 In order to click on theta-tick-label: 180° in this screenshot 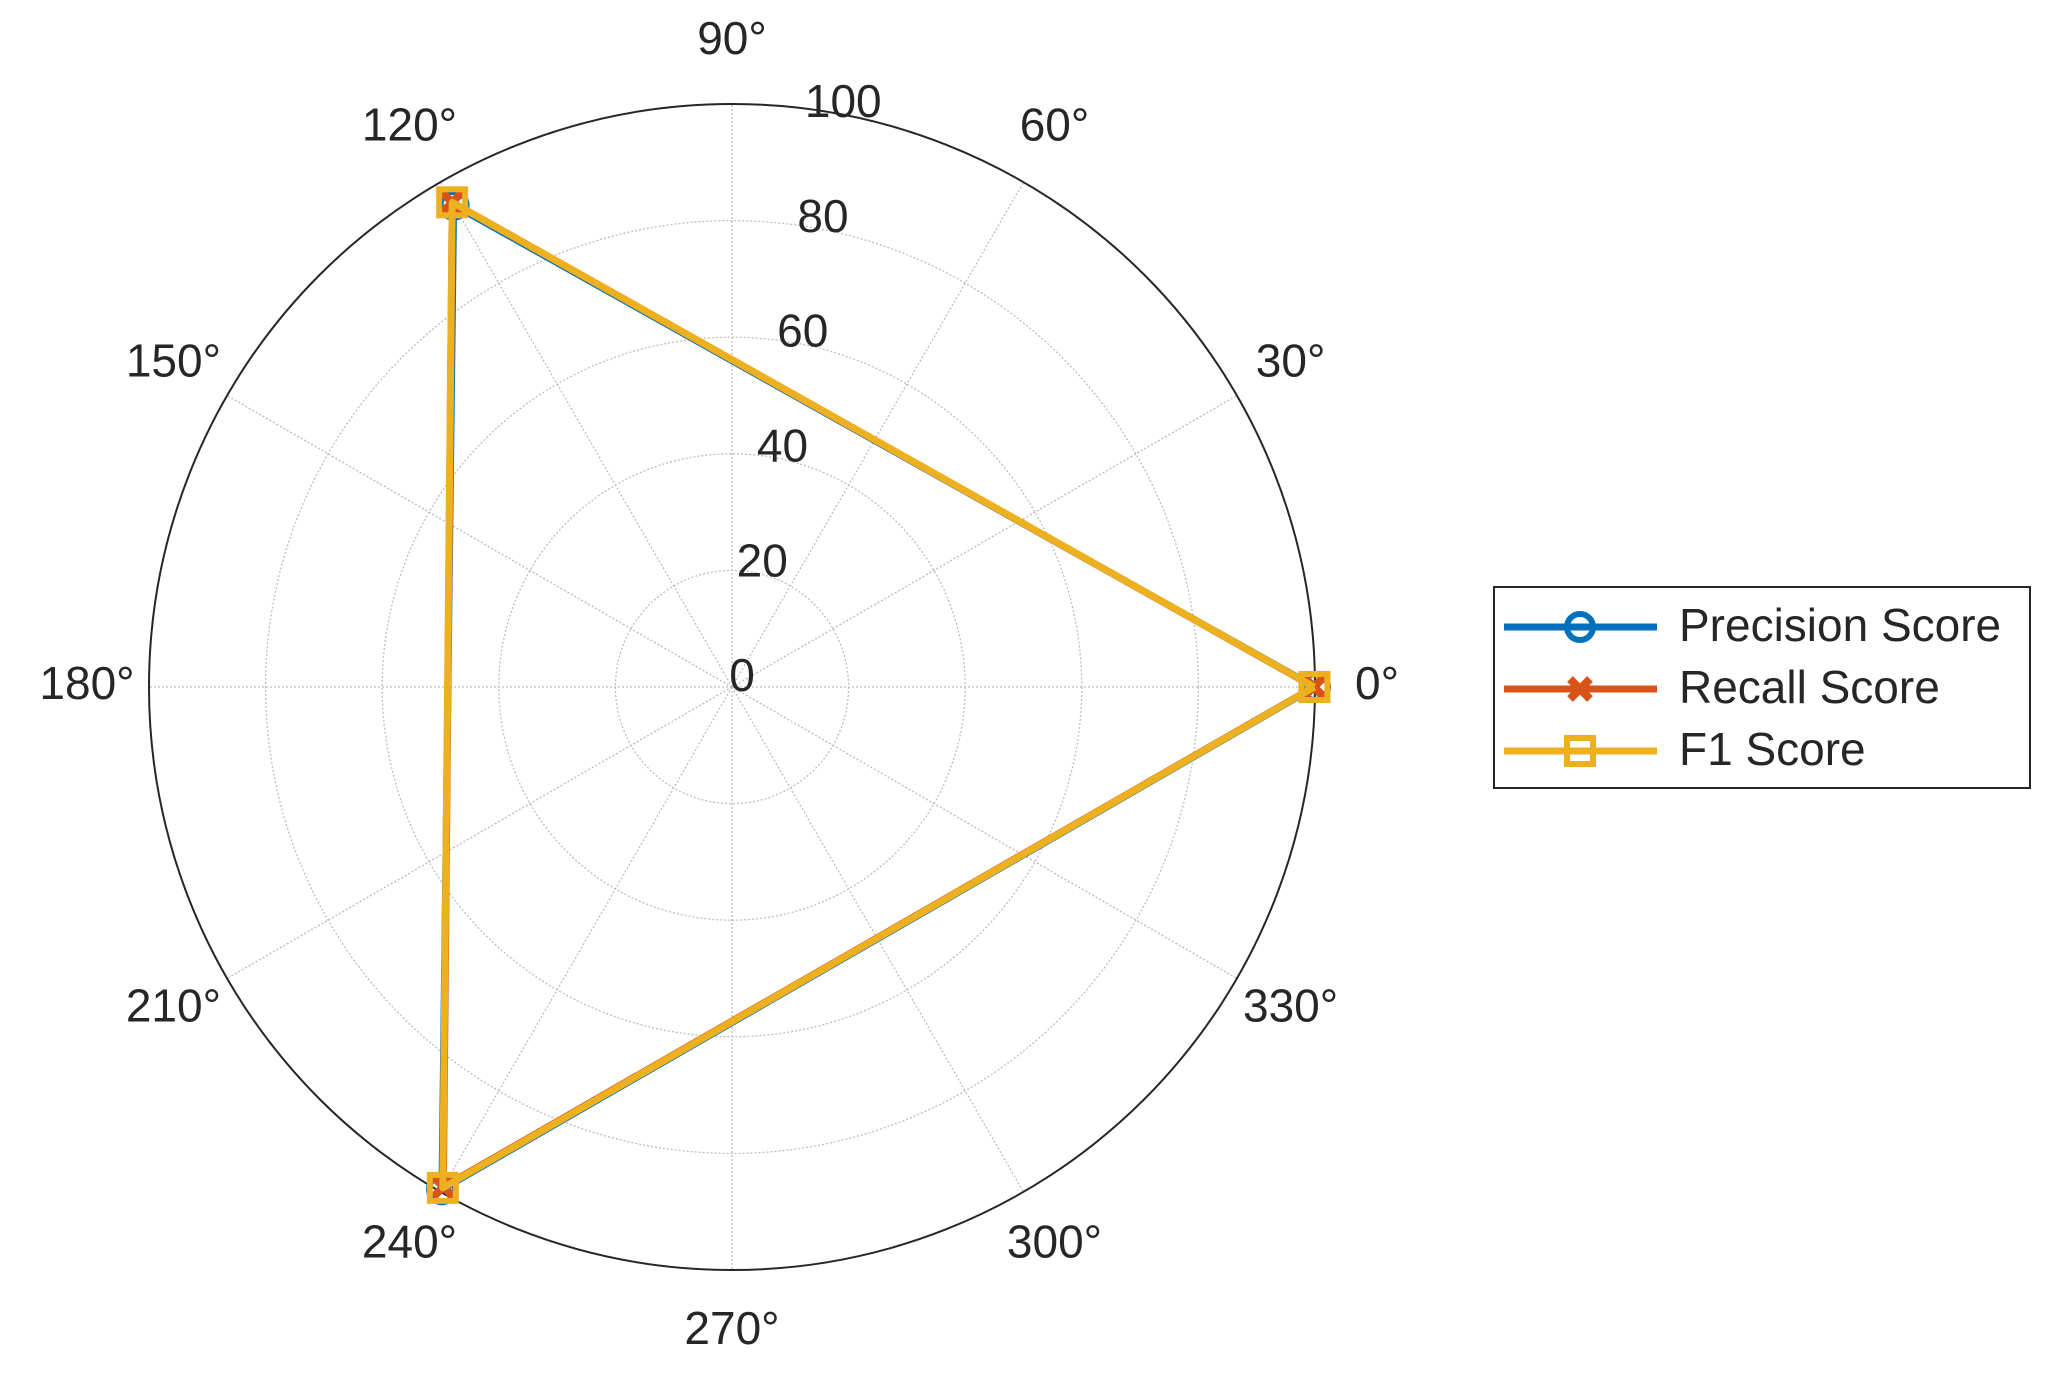, I will do `click(86, 683)`.